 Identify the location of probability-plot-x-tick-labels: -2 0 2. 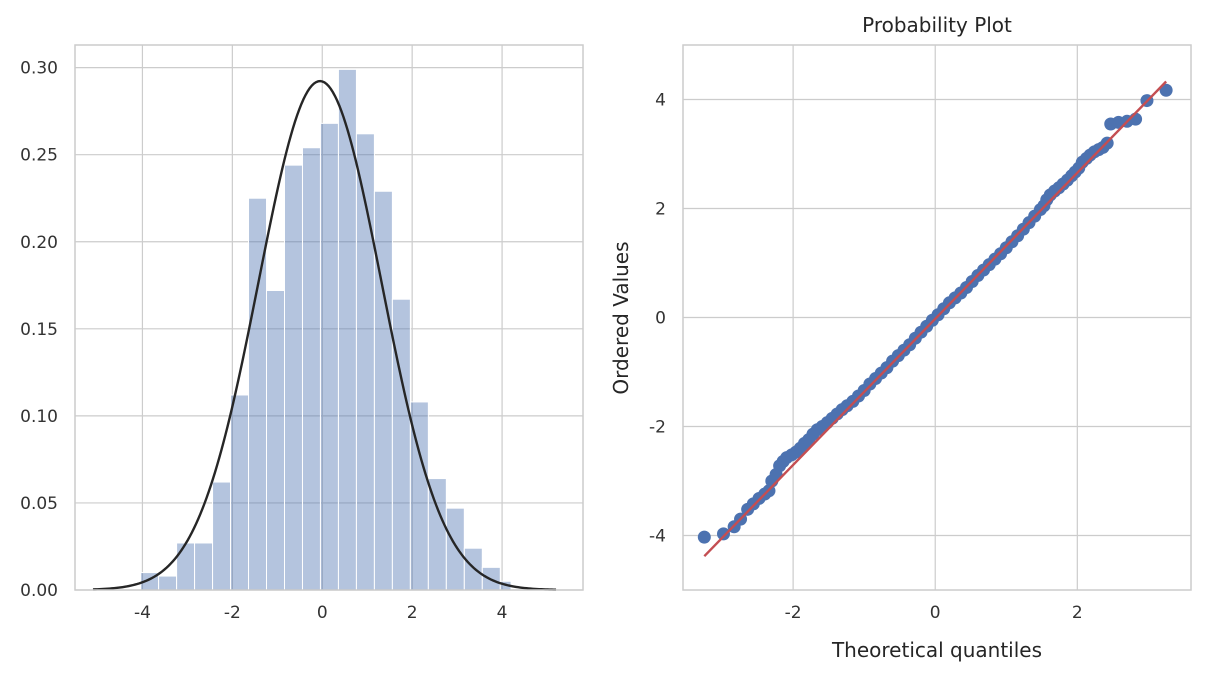
(934, 613).